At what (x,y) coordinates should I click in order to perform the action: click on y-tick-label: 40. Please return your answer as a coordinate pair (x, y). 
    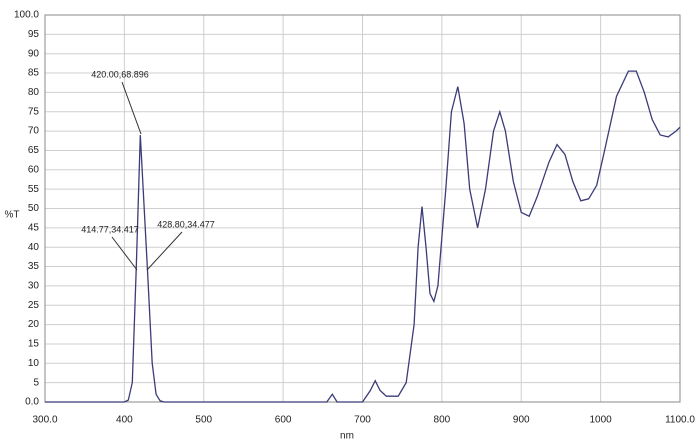
    Looking at the image, I should click on (34, 247).